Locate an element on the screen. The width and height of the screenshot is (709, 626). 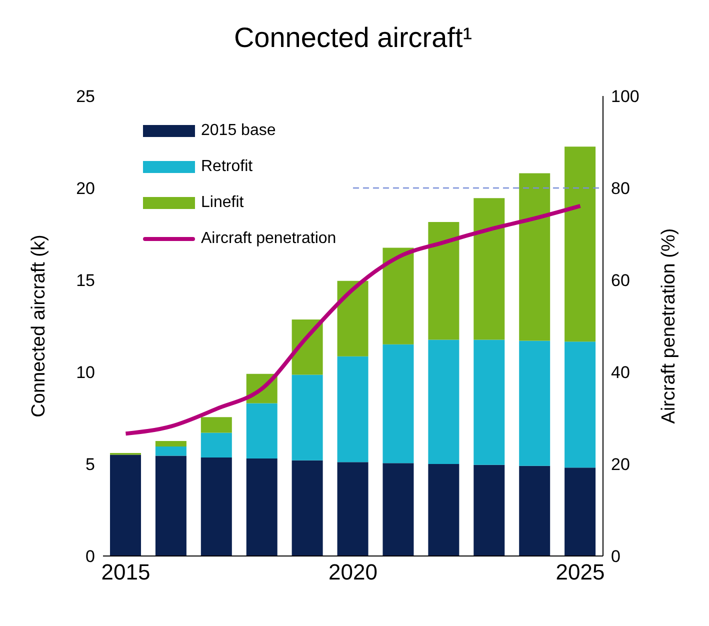
y-tick-label: 5 is located at coordinates (90, 464).